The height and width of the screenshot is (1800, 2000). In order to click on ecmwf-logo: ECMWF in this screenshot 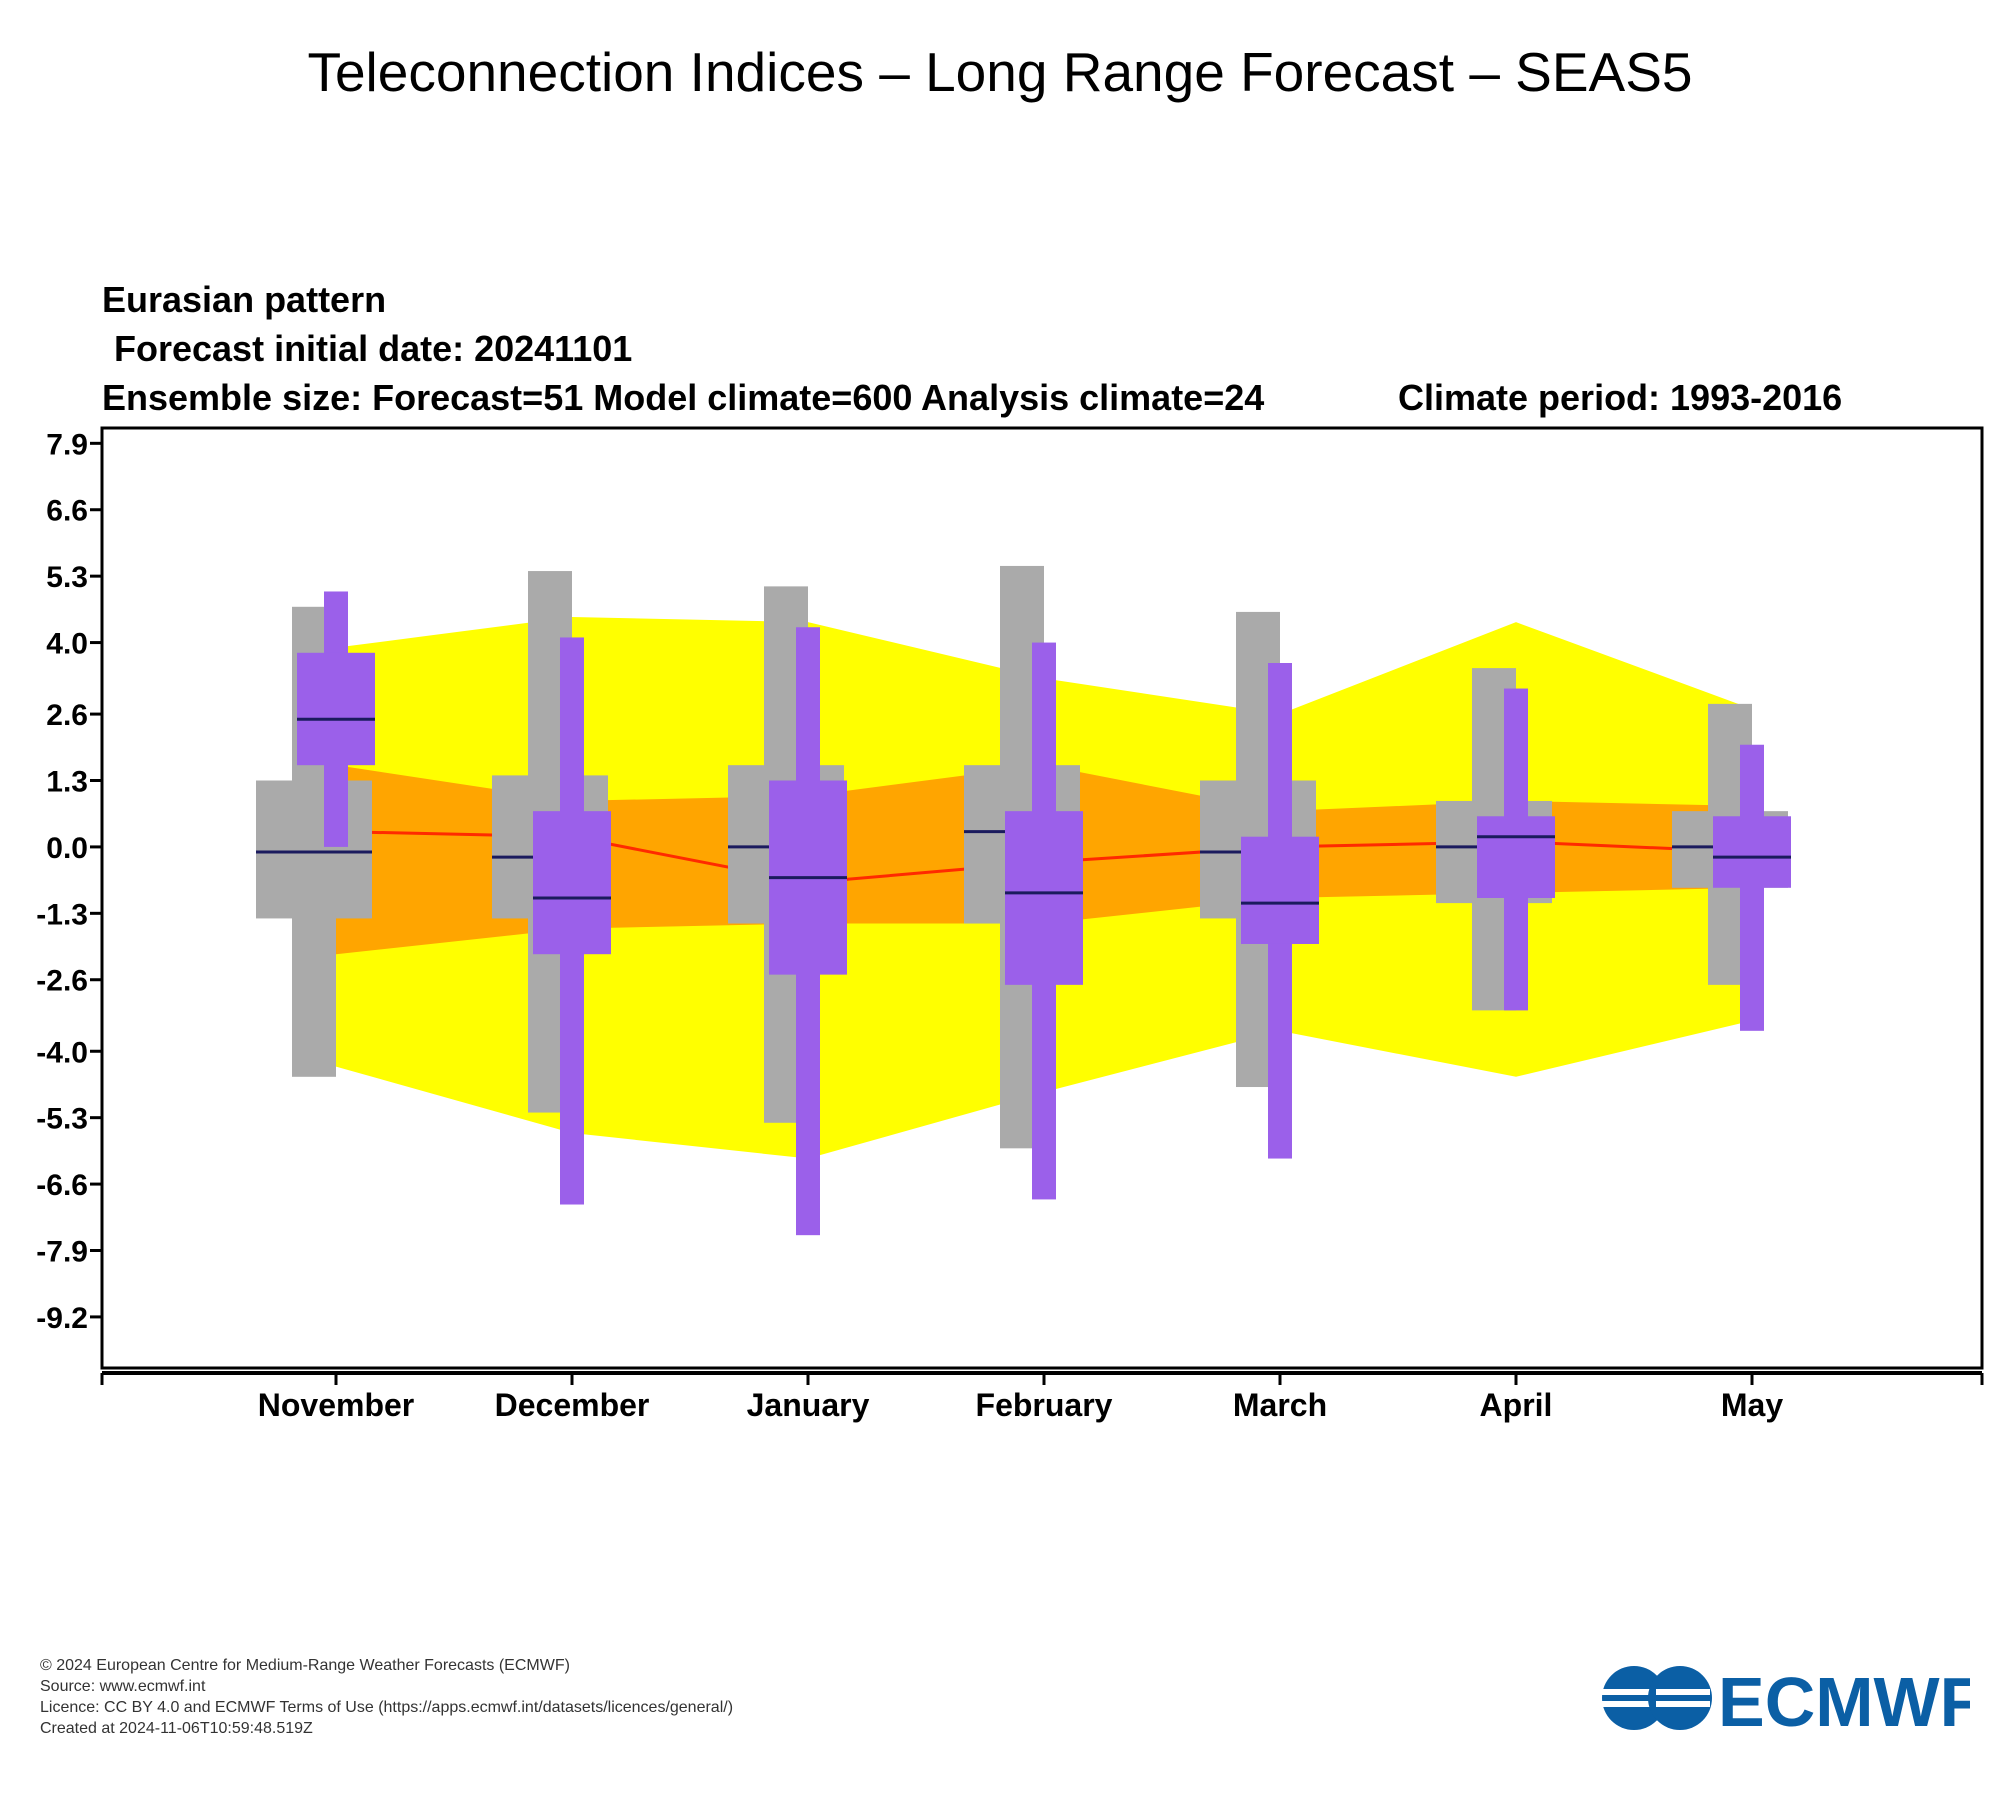, I will do `click(1784, 1698)`.